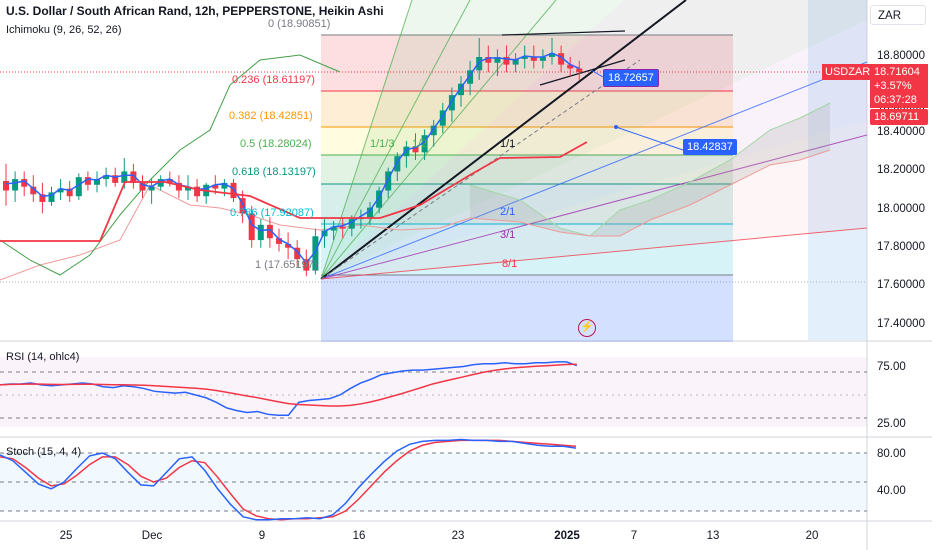 The height and width of the screenshot is (550, 932). Describe the element at coordinates (276, 144) in the screenshot. I see `fib-level-label: 0.5 (18.28024)` at that location.